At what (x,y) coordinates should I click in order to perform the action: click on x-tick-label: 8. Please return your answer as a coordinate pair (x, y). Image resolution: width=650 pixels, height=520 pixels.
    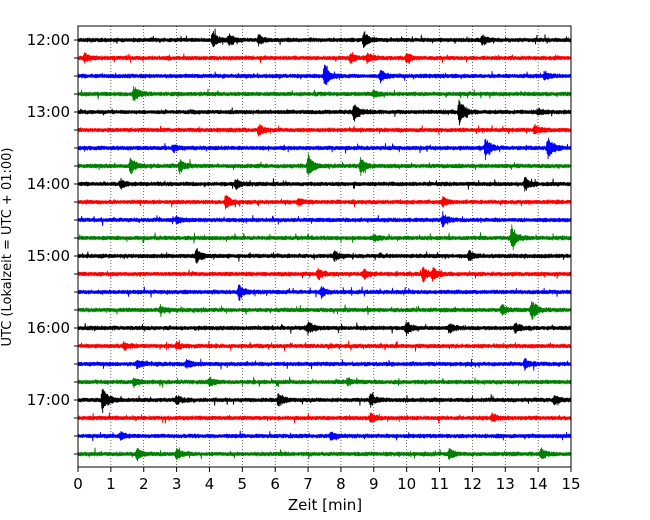
    Looking at the image, I should click on (341, 484).